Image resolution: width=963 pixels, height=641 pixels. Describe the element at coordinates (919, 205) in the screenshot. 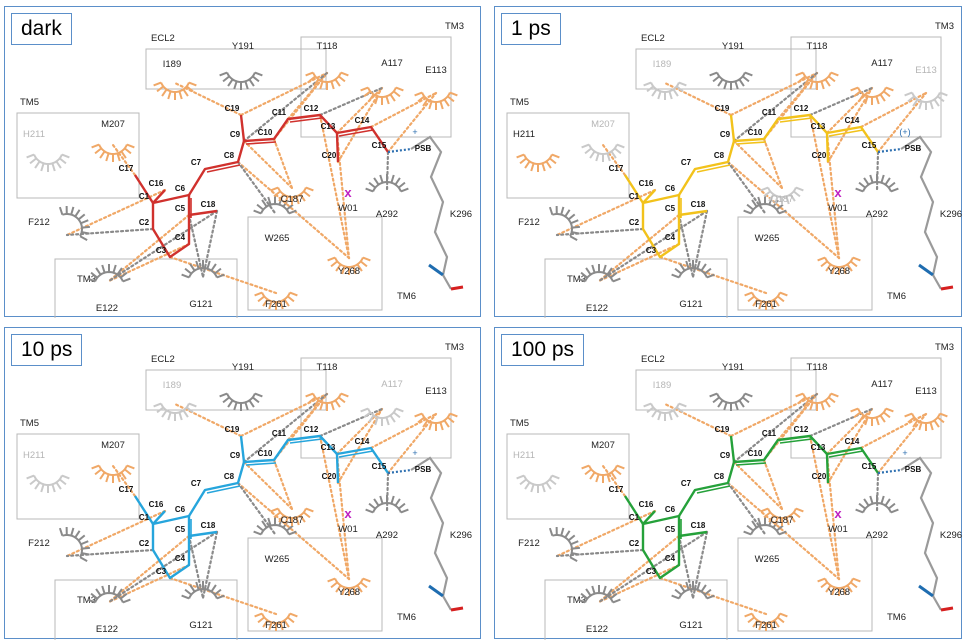

I see `lysine-chain` at that location.